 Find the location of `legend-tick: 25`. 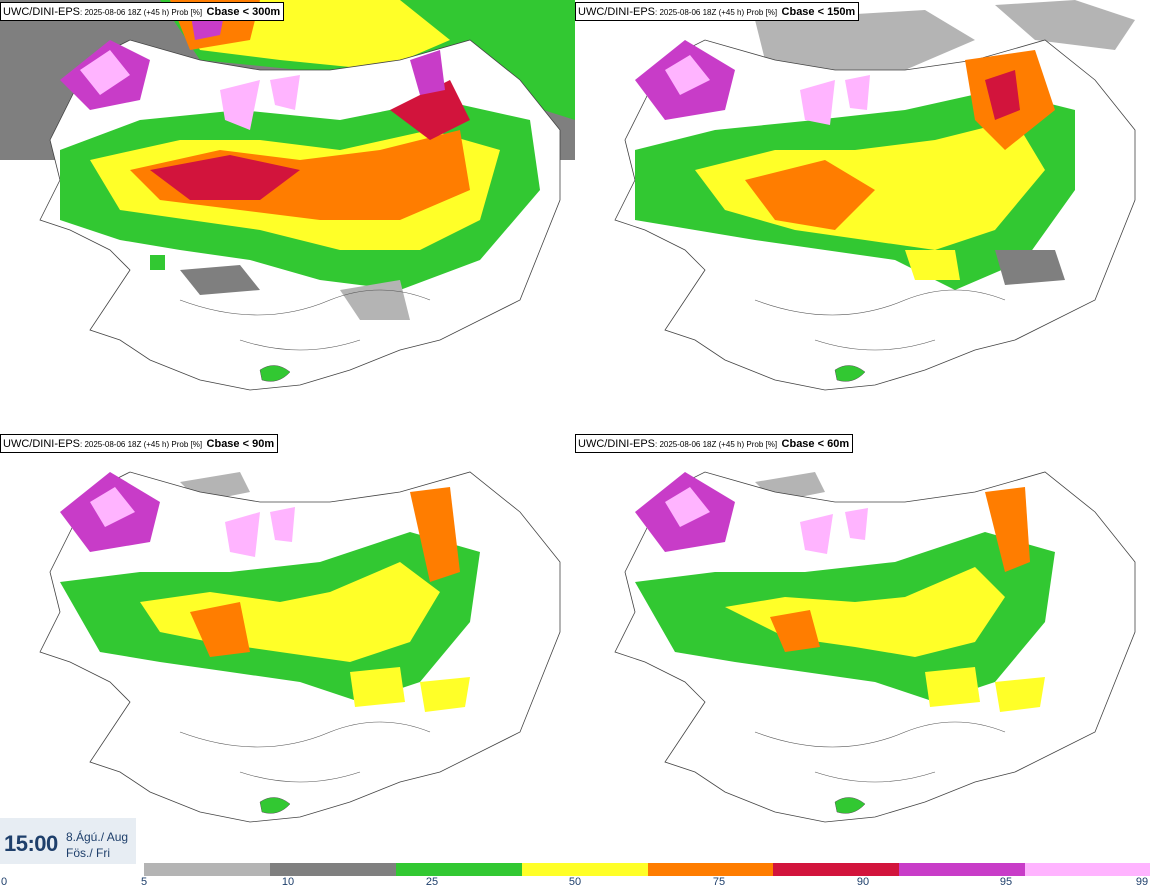

legend-tick: 25 is located at coordinates (432, 882).